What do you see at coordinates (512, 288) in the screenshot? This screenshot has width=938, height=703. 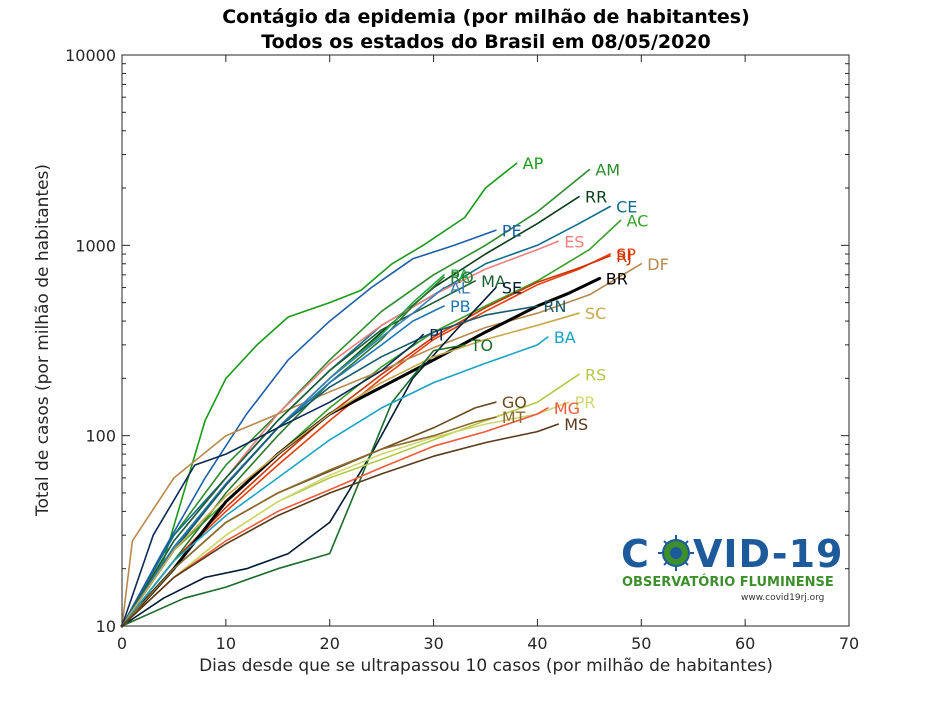 I see `series-label-se: SE` at bounding box center [512, 288].